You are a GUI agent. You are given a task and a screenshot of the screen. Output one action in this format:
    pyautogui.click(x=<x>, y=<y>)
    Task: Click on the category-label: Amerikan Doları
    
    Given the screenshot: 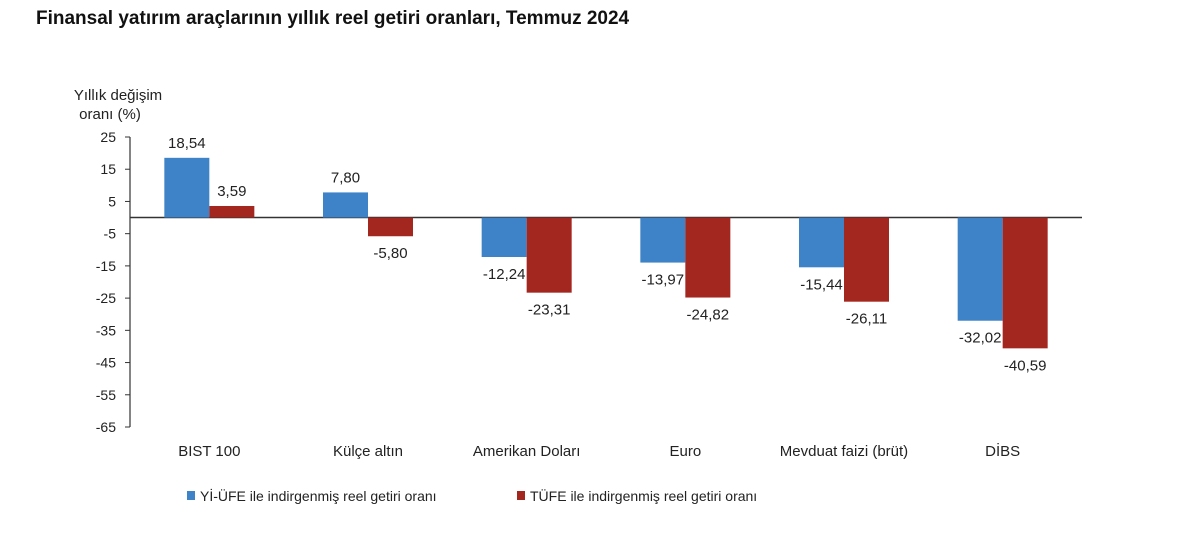 What is the action you would take?
    pyautogui.click(x=527, y=451)
    